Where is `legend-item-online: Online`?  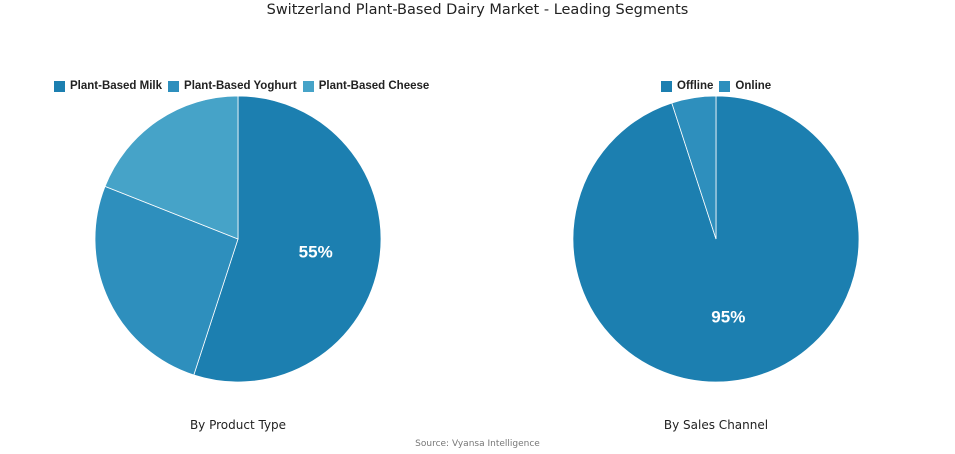
legend-item-online: Online is located at coordinates (745, 86).